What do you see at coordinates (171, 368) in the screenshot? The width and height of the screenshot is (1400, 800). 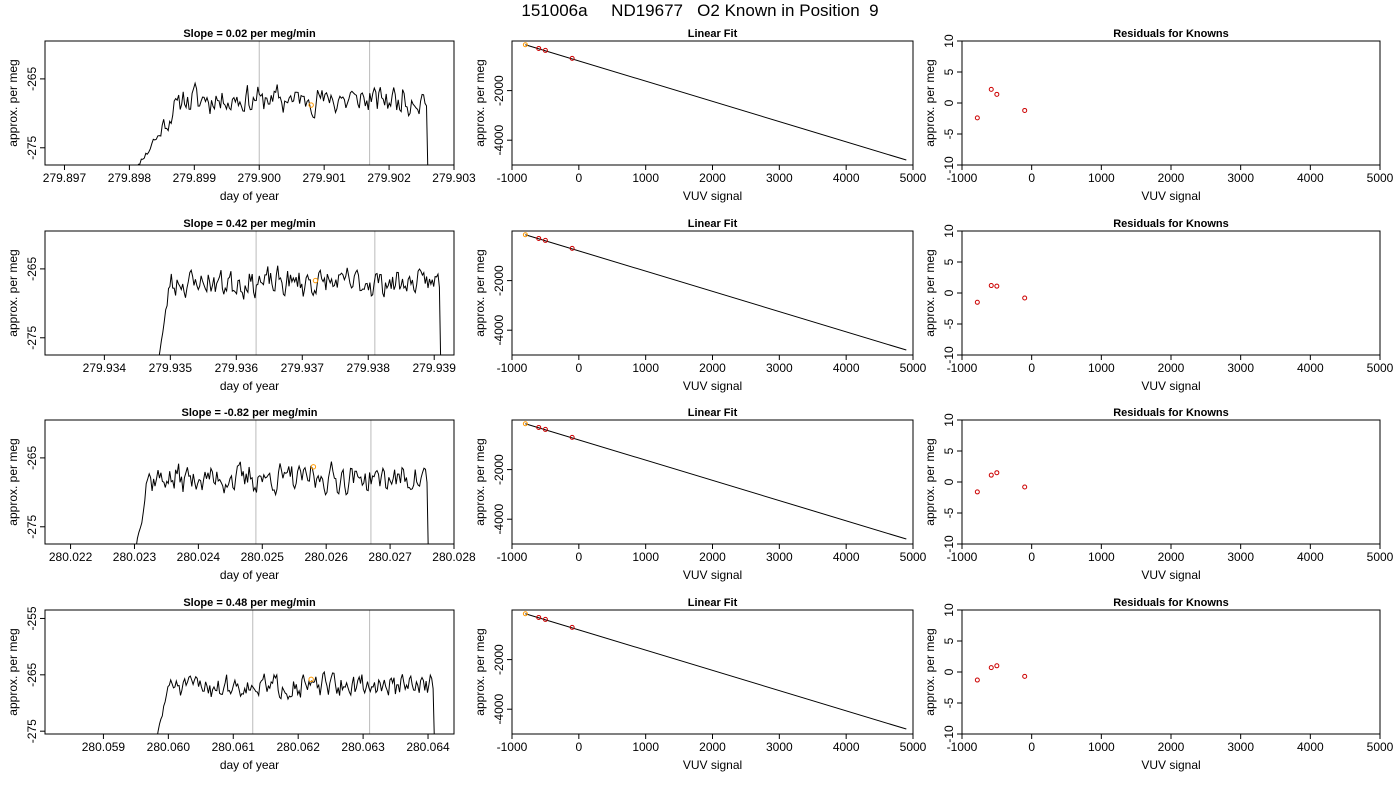 I see `x-tick-label: 279.935` at bounding box center [171, 368].